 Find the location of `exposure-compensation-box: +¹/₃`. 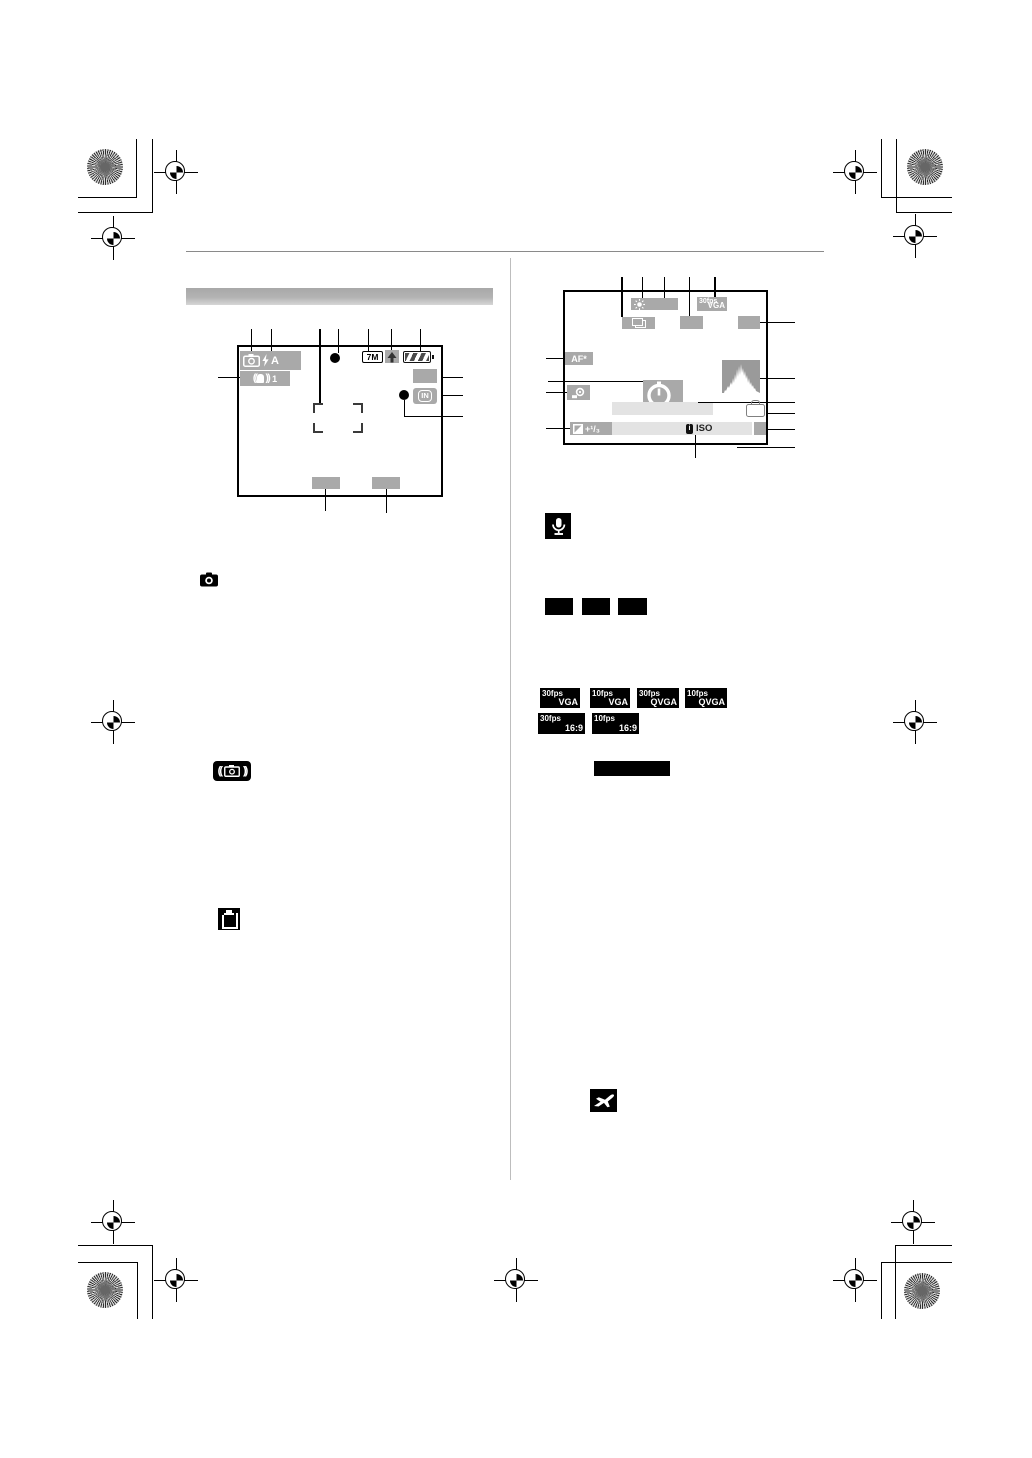

exposure-compensation-box: +¹/₃ is located at coordinates (591, 428).